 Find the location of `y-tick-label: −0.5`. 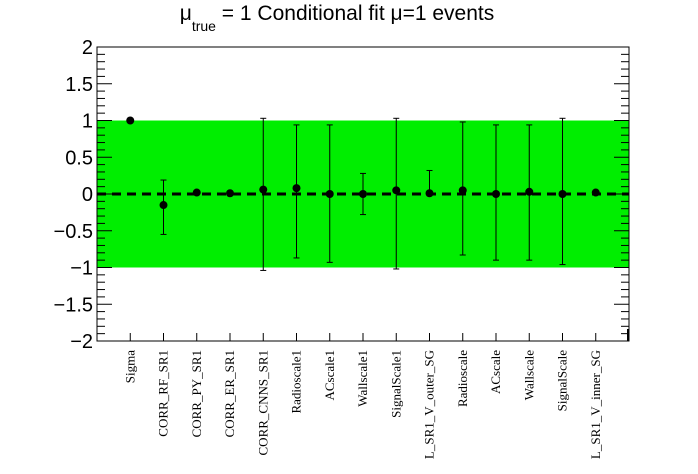

y-tick-label: −0.5 is located at coordinates (73, 232).